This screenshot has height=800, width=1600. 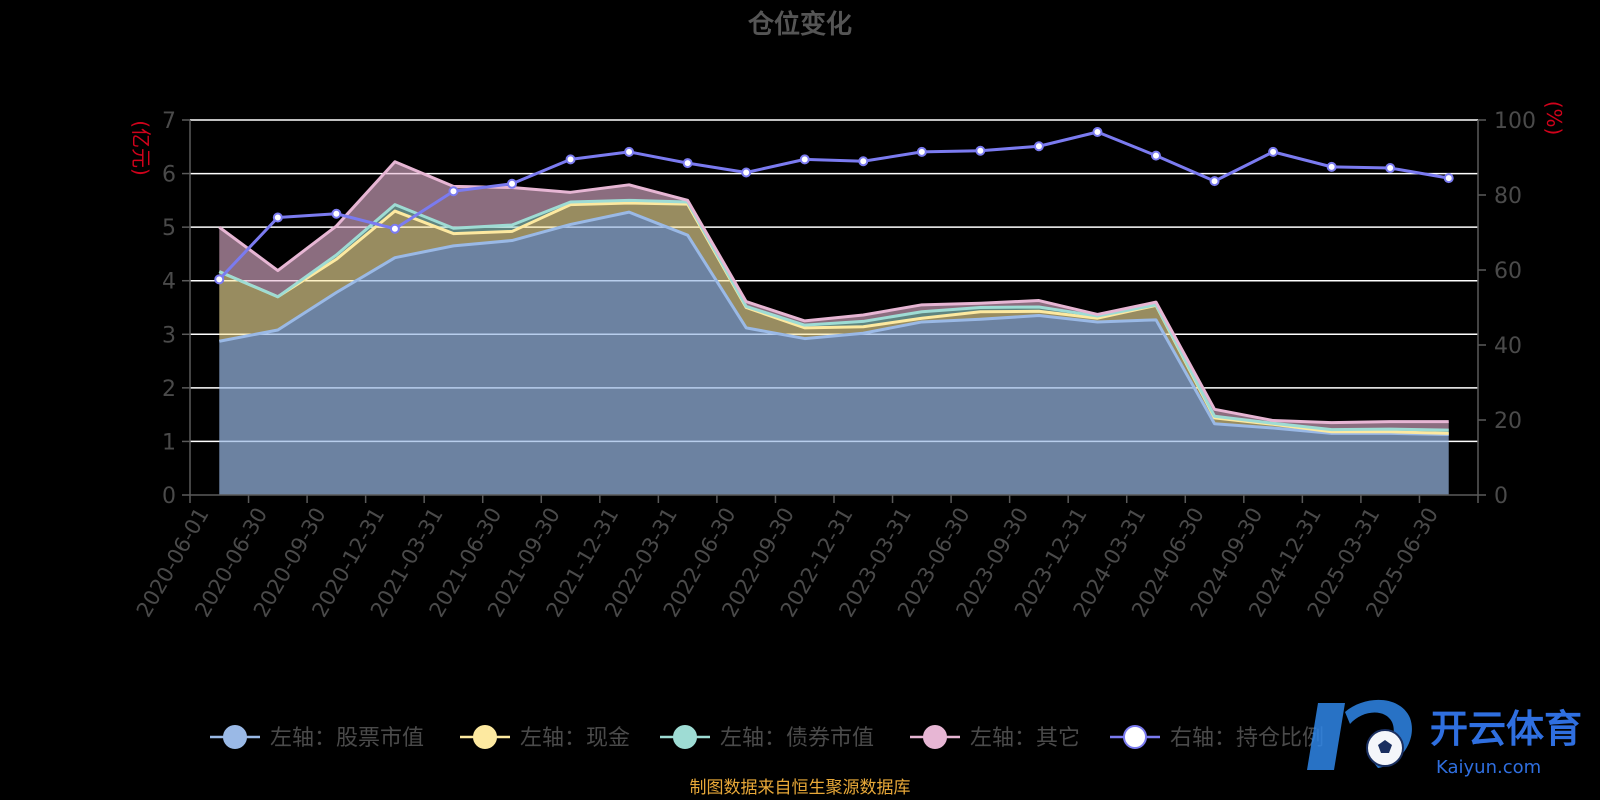 What do you see at coordinates (575, 738) in the screenshot?
I see `legend-label: 左轴：现金` at bounding box center [575, 738].